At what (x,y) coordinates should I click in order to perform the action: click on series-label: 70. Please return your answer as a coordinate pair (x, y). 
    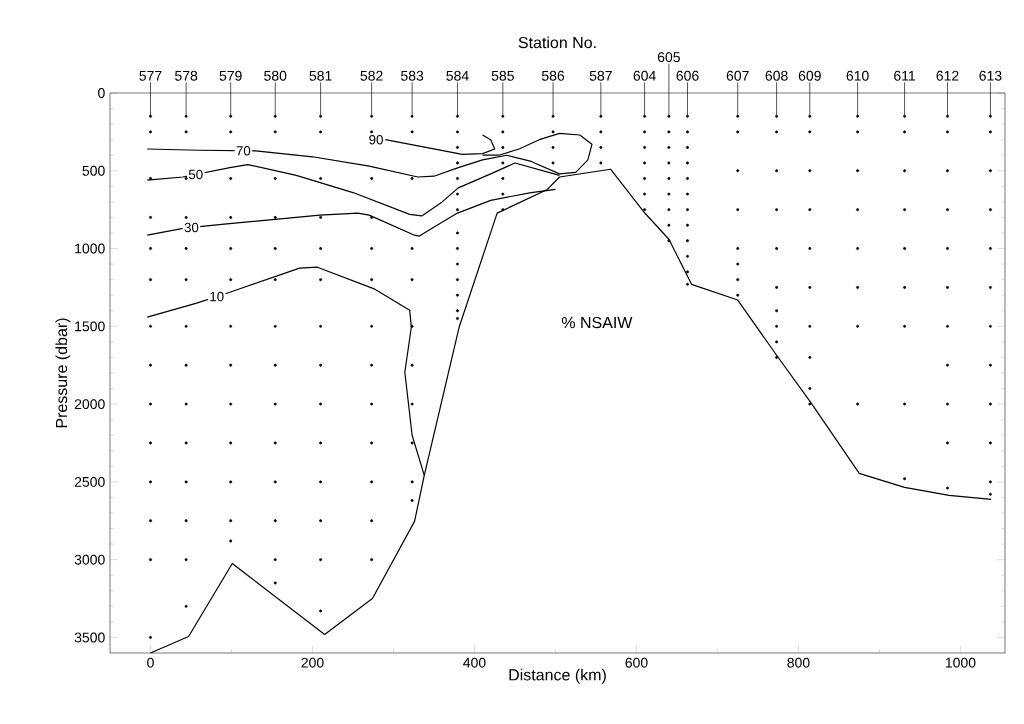
    Looking at the image, I should click on (243, 151).